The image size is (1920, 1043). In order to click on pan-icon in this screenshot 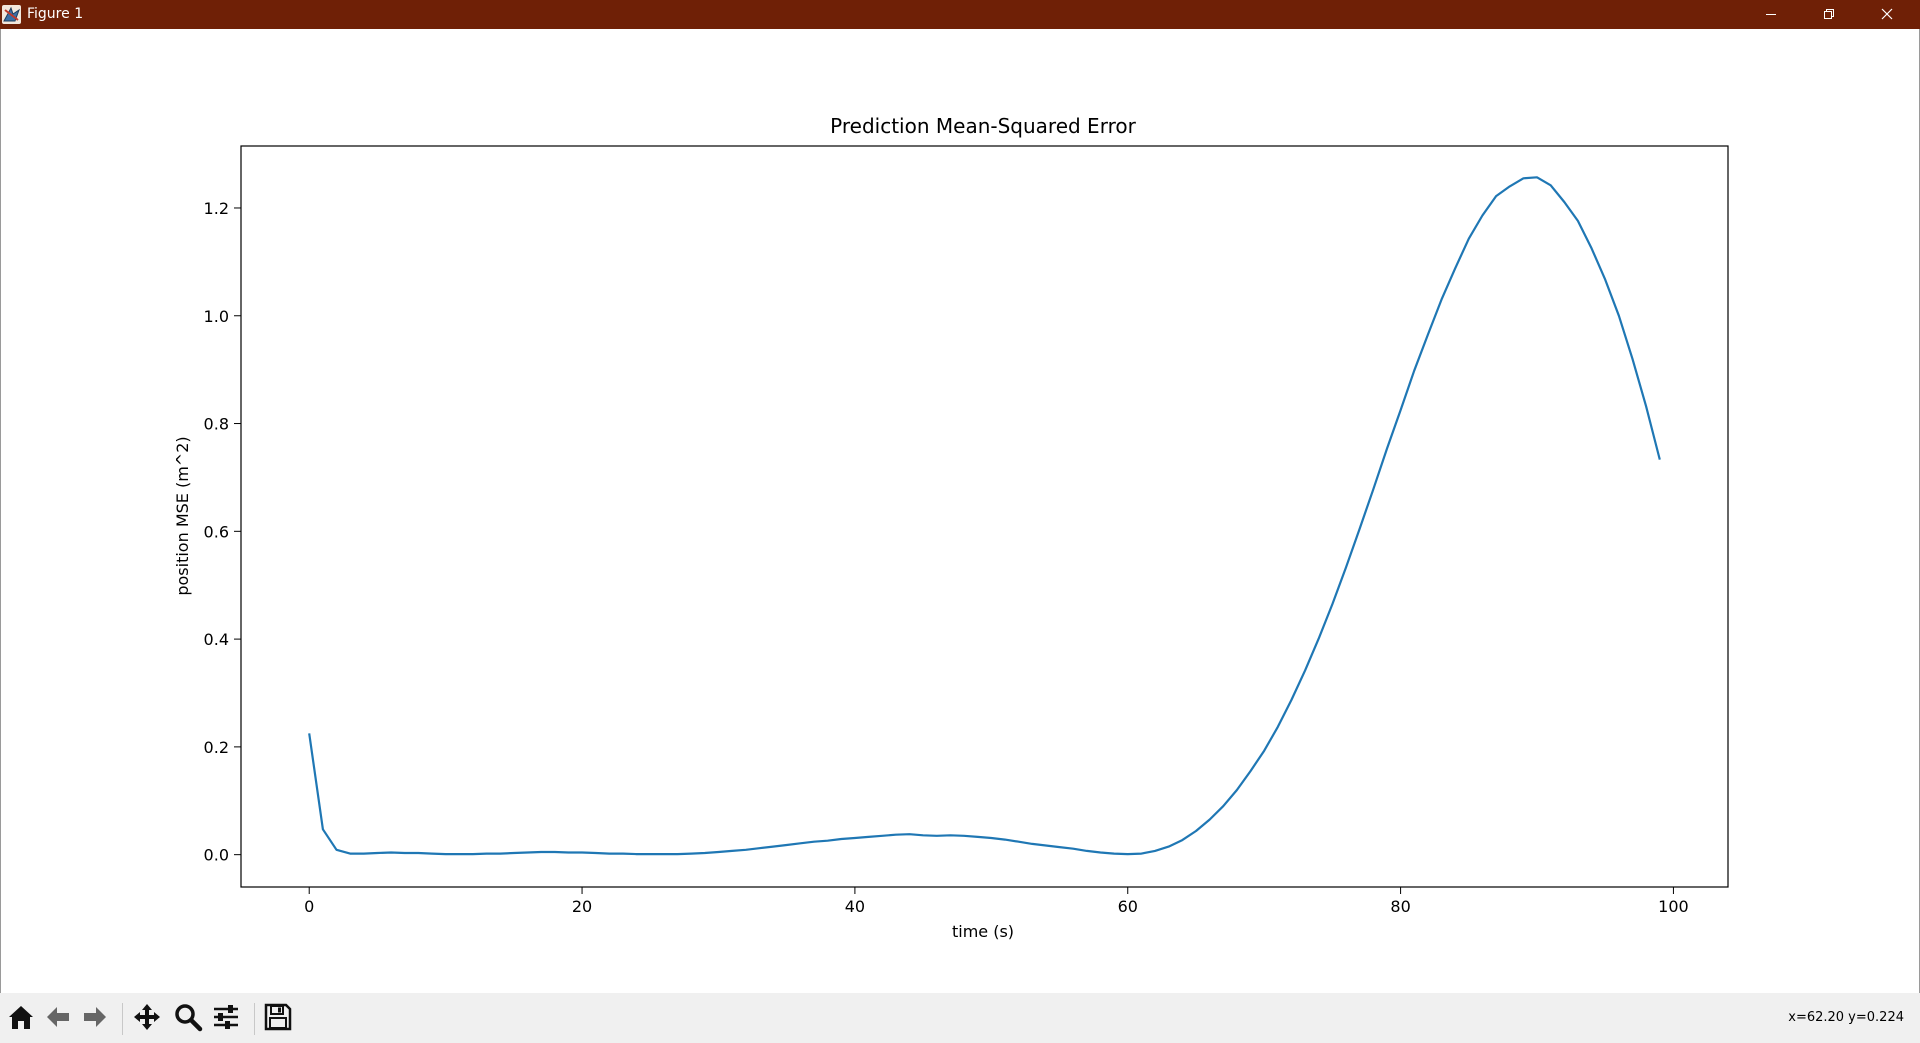, I will do `click(147, 1019)`.